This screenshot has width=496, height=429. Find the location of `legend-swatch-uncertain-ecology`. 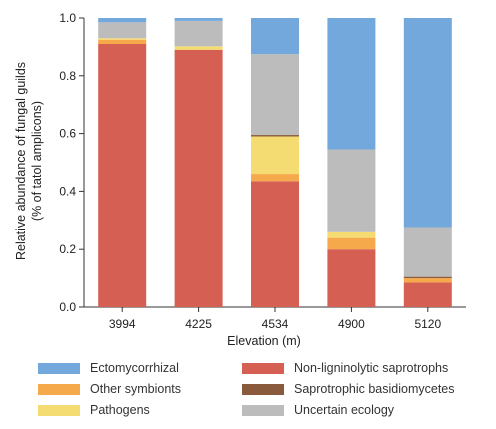

legend-swatch-uncertain-ecology is located at coordinates (263, 410).